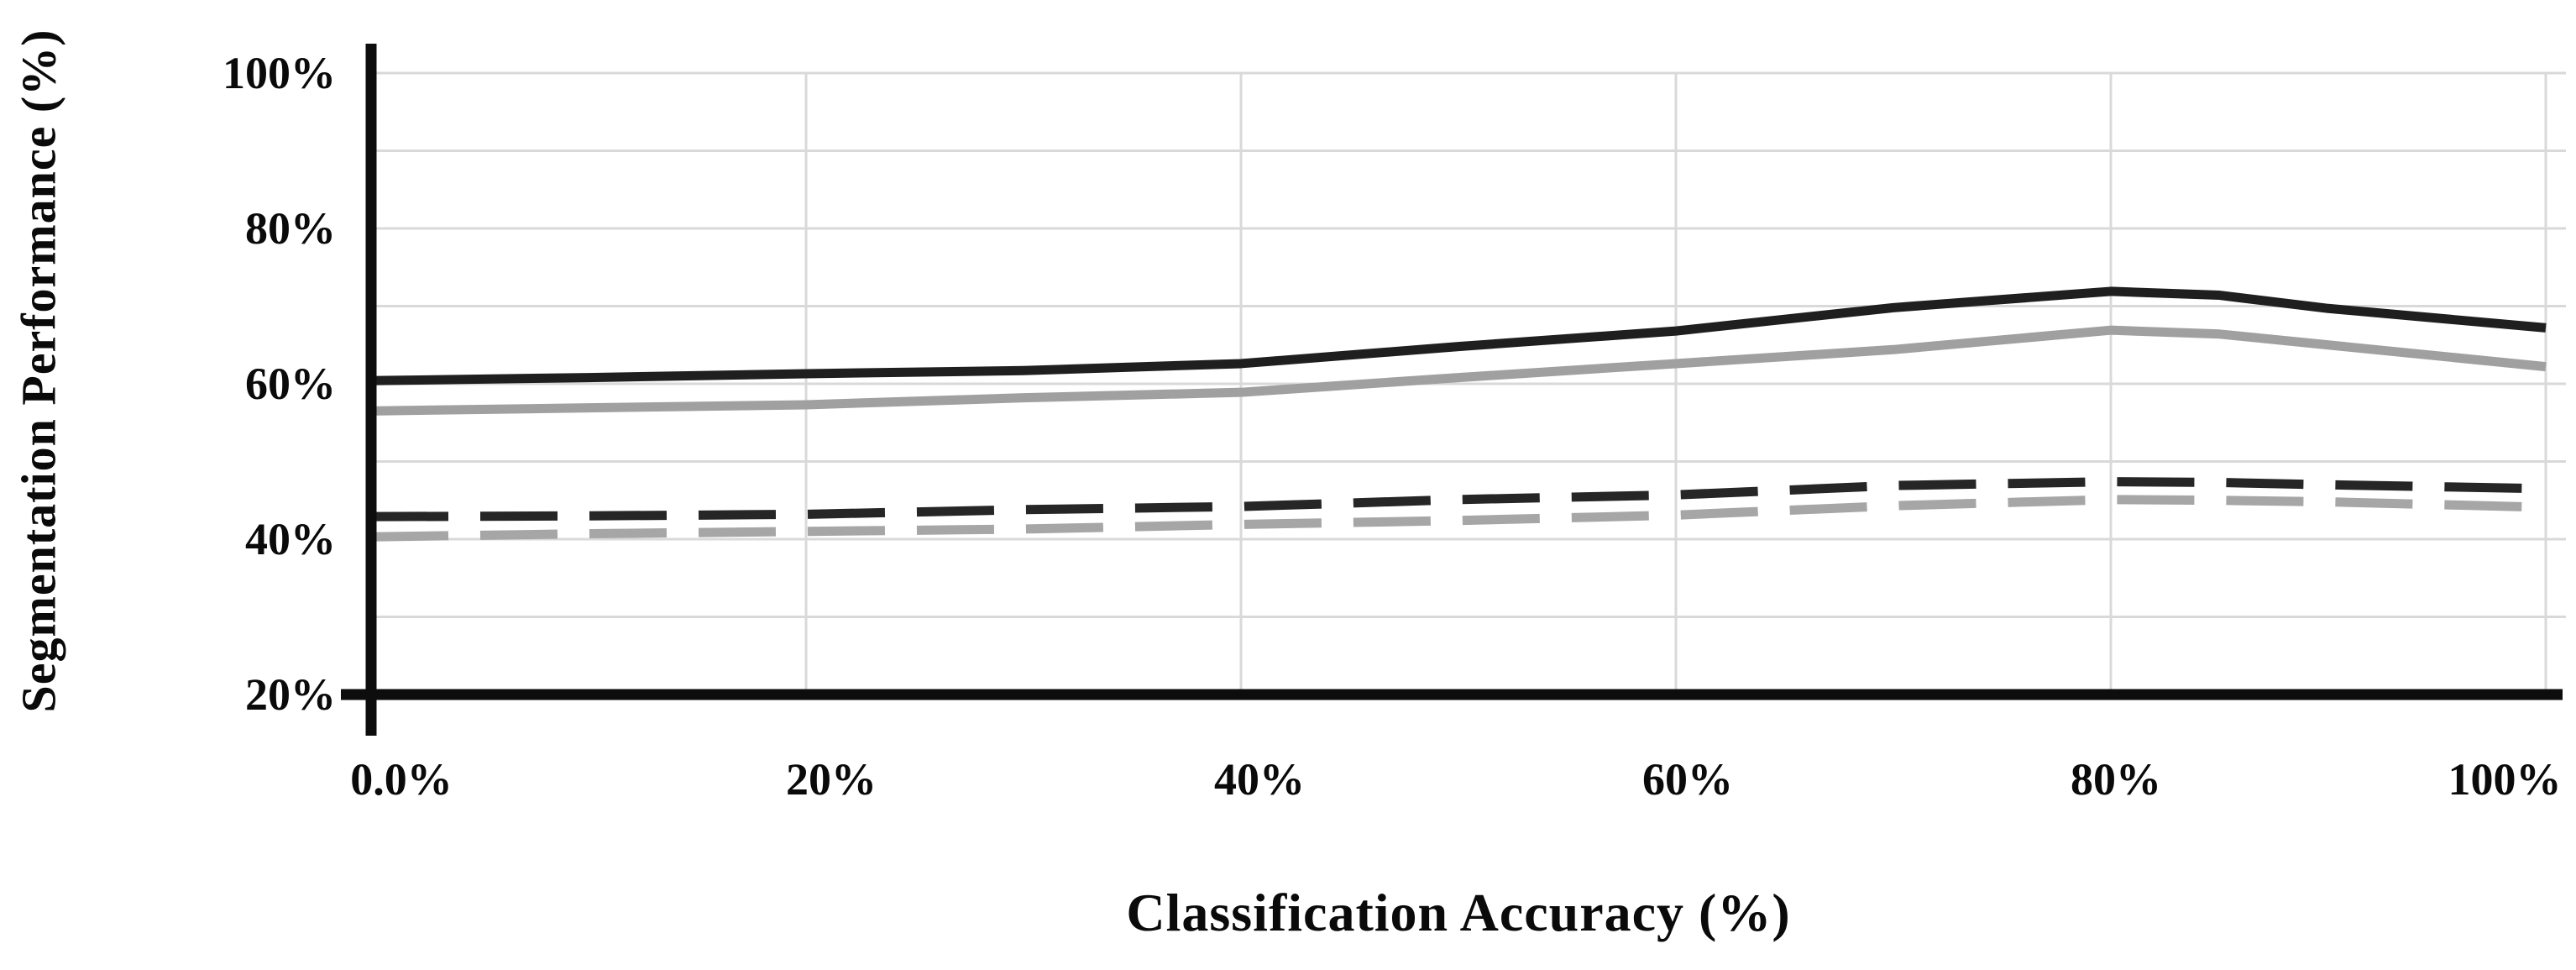 Image resolution: width=2576 pixels, height=970 pixels. What do you see at coordinates (1688, 779) in the screenshot?
I see `x-tick-label-60: 60%` at bounding box center [1688, 779].